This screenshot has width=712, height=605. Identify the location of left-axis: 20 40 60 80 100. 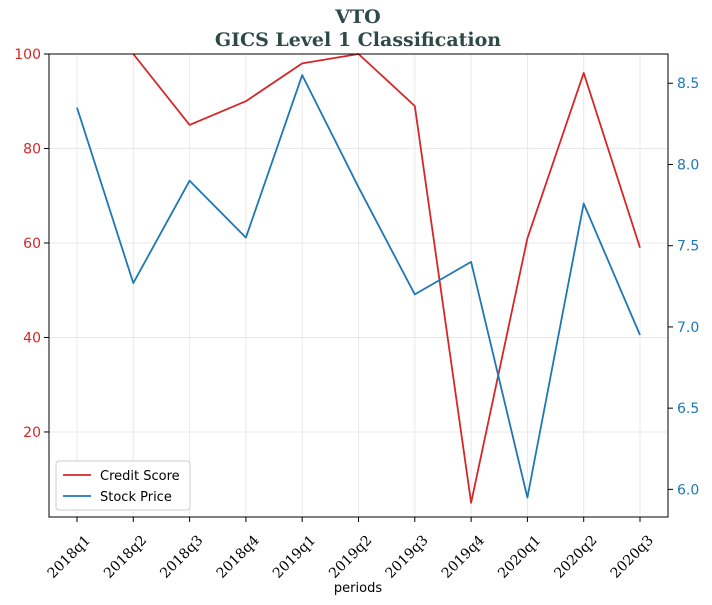
(31, 244).